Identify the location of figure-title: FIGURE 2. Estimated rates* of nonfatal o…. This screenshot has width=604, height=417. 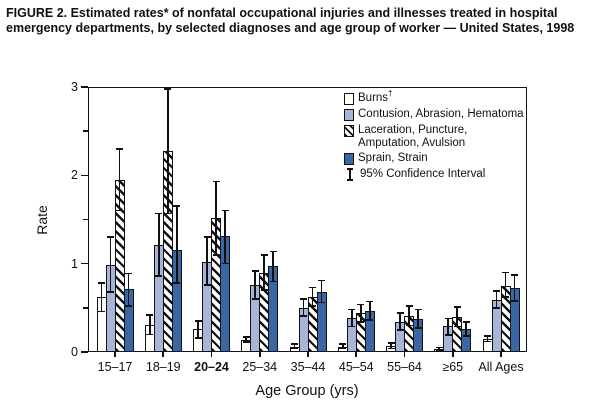
(290, 20).